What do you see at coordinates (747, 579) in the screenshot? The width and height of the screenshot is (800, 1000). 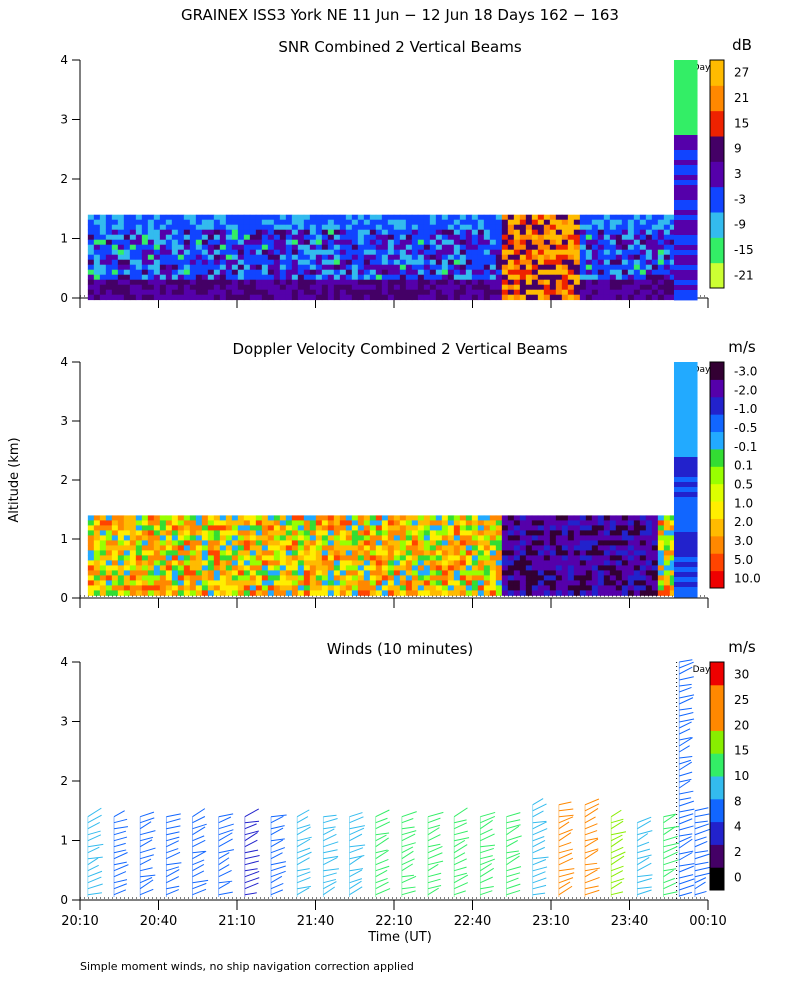 I see `colorbar-label: 10.0` at bounding box center [747, 579].